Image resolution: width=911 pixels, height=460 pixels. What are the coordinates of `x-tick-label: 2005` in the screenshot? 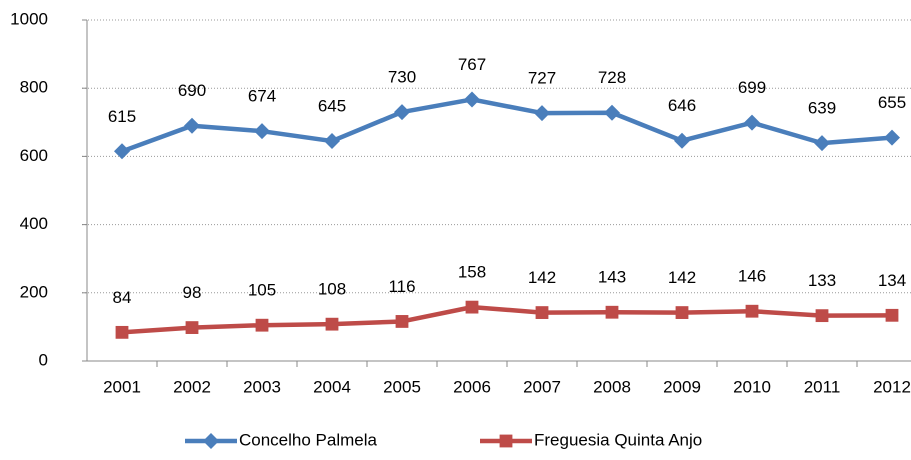 It's located at (402, 386).